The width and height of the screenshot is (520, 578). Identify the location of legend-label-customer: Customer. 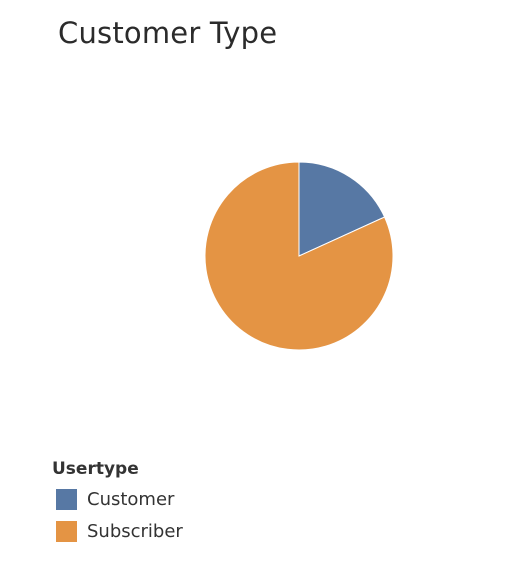
(131, 499).